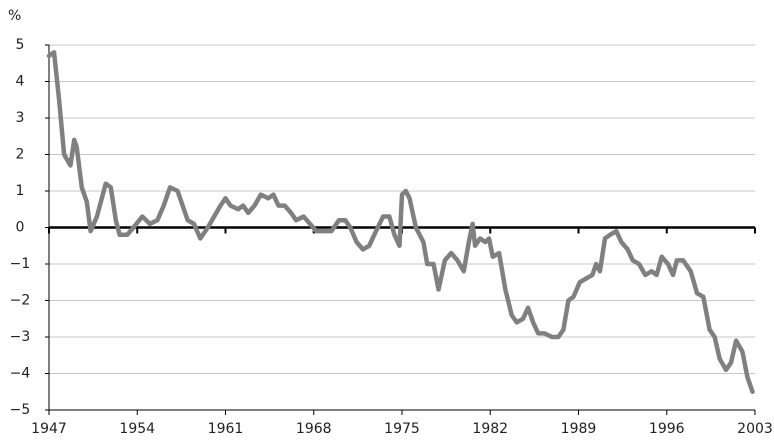 This screenshot has height=440, width=774. I want to click on x-tick-label: 2003, so click(755, 429).